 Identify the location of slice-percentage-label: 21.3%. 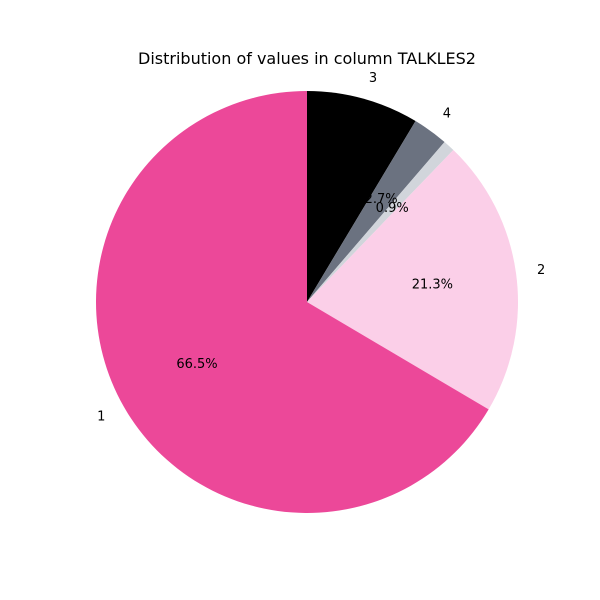
(432, 284).